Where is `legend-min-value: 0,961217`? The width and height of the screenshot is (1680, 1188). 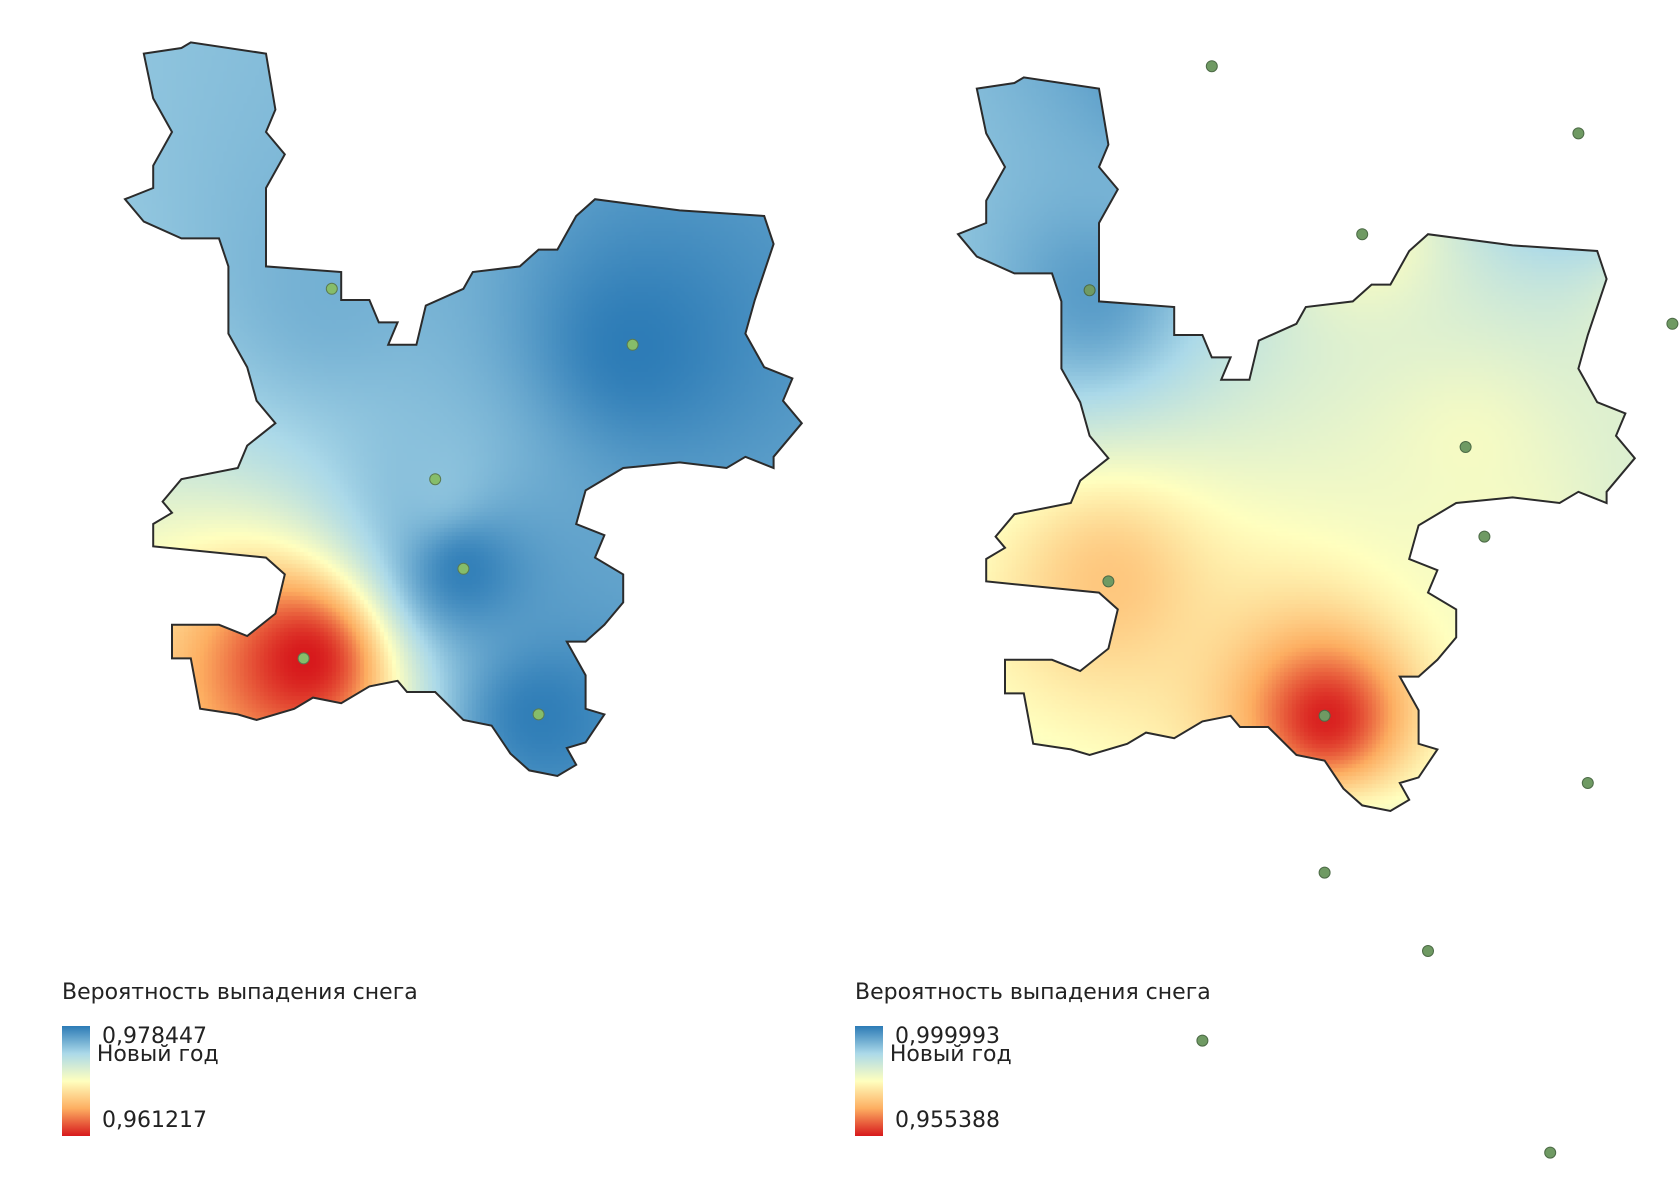
legend-min-value: 0,961217 is located at coordinates (154, 1120).